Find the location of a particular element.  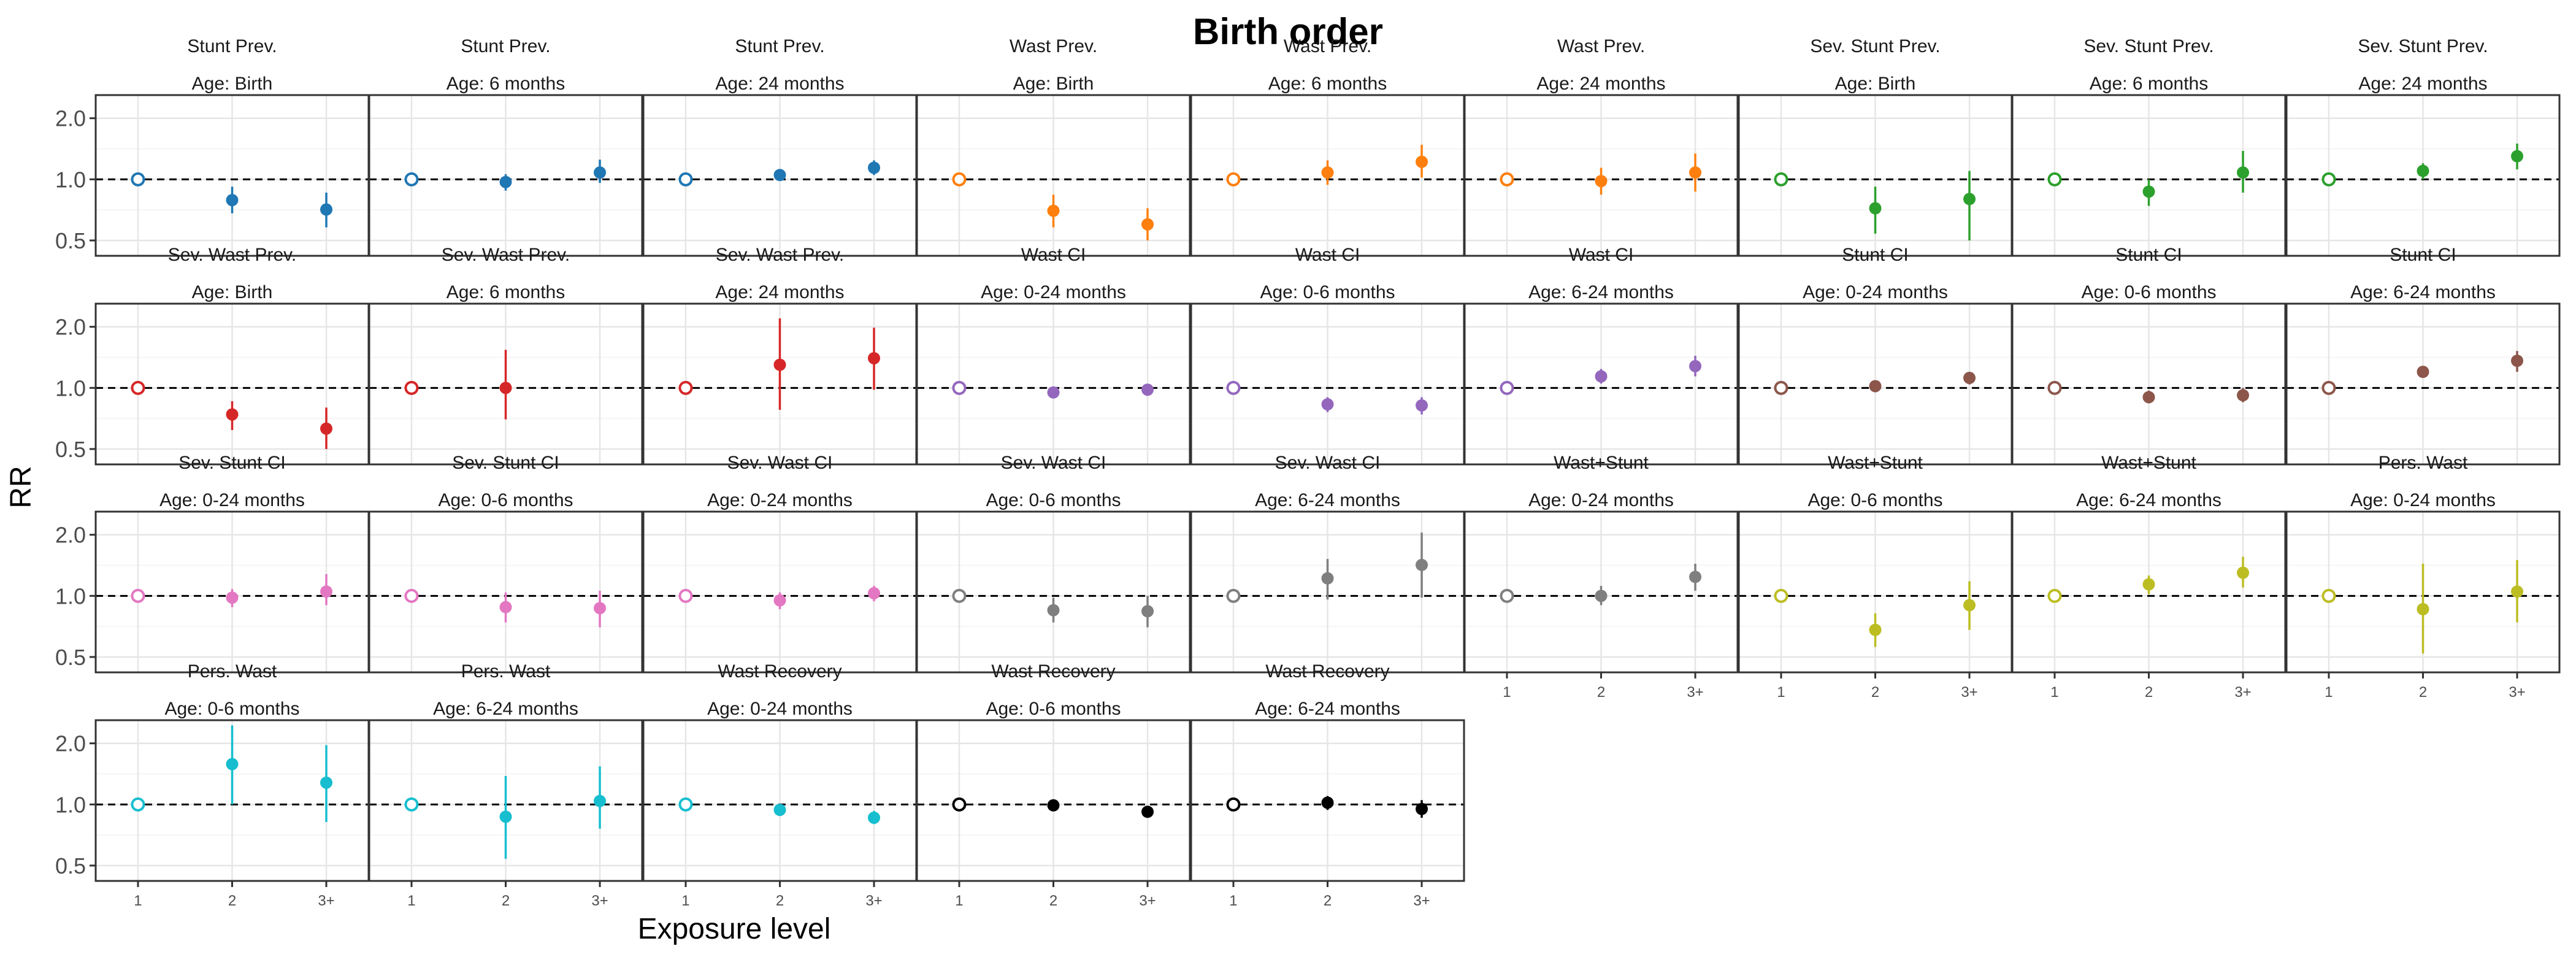

facet-panel: Wast CI Age: 6-24 months is located at coordinates (1601, 356).